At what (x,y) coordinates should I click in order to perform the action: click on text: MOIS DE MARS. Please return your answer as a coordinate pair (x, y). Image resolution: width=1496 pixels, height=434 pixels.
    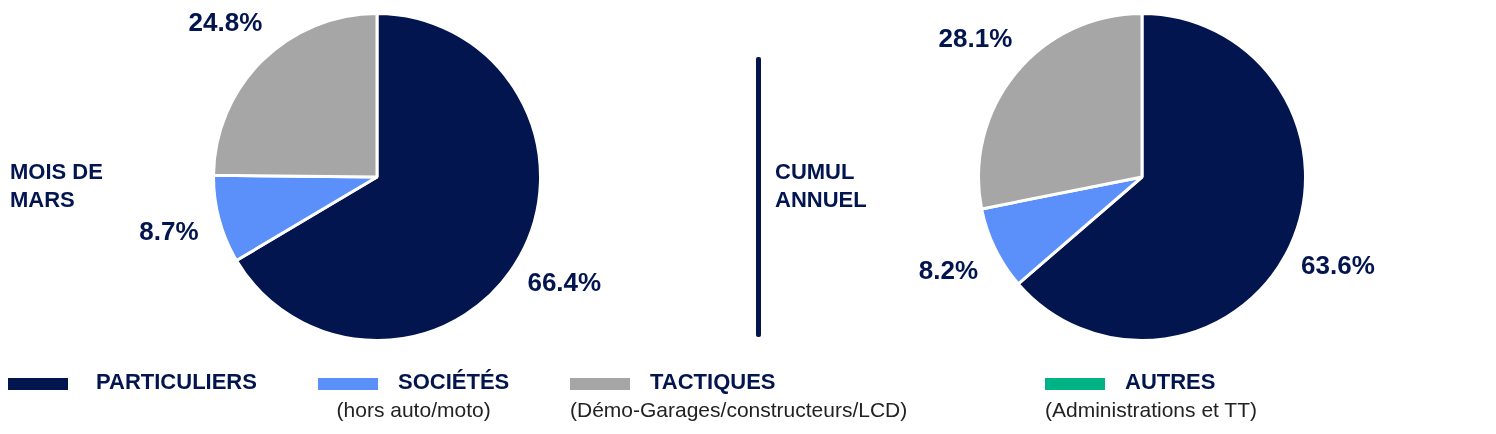
    Looking at the image, I should click on (56, 186).